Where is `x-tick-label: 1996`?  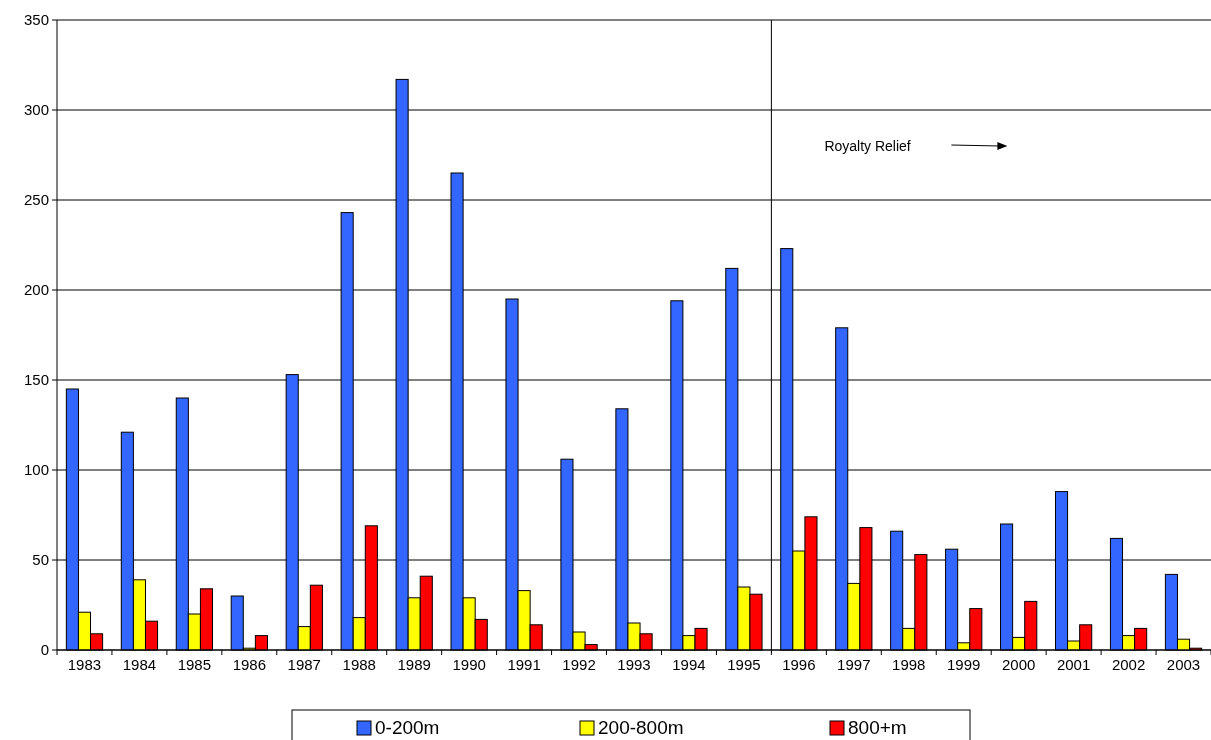
x-tick-label: 1996 is located at coordinates (799, 664).